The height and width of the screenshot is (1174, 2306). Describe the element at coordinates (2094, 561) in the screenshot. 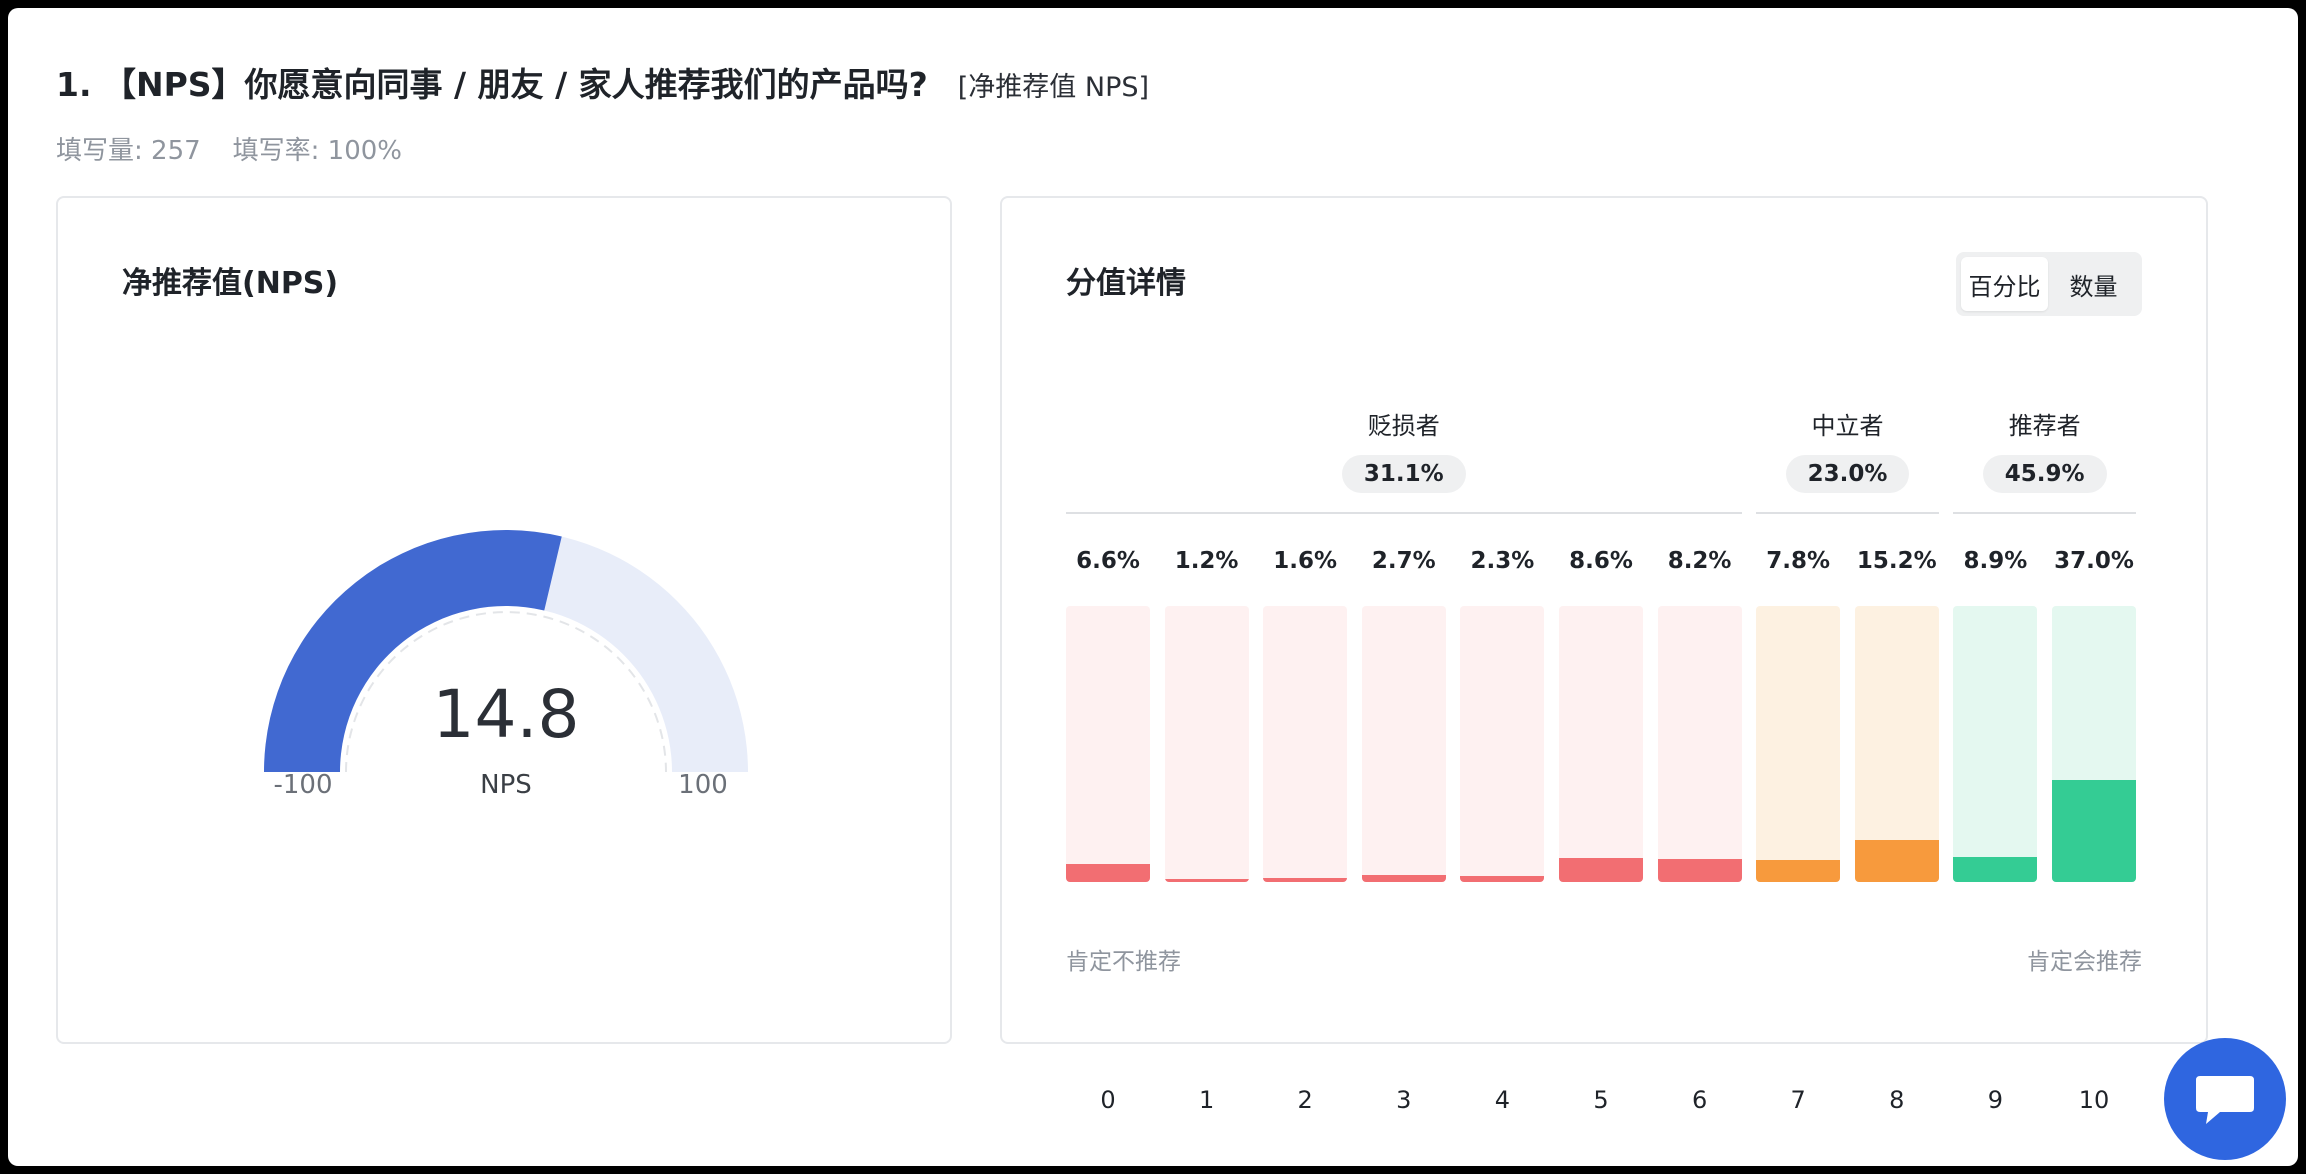

I see `bar-value-label: 37.0%` at that location.